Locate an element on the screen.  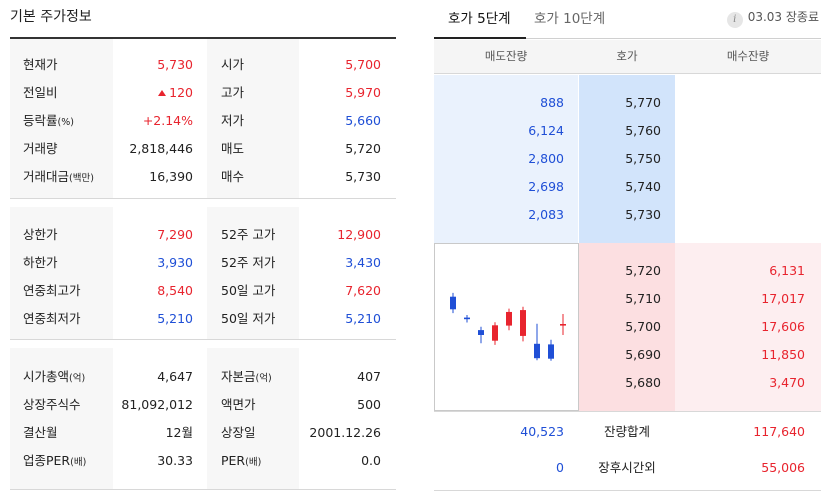
field-label: 고가 is located at coordinates (232, 94).